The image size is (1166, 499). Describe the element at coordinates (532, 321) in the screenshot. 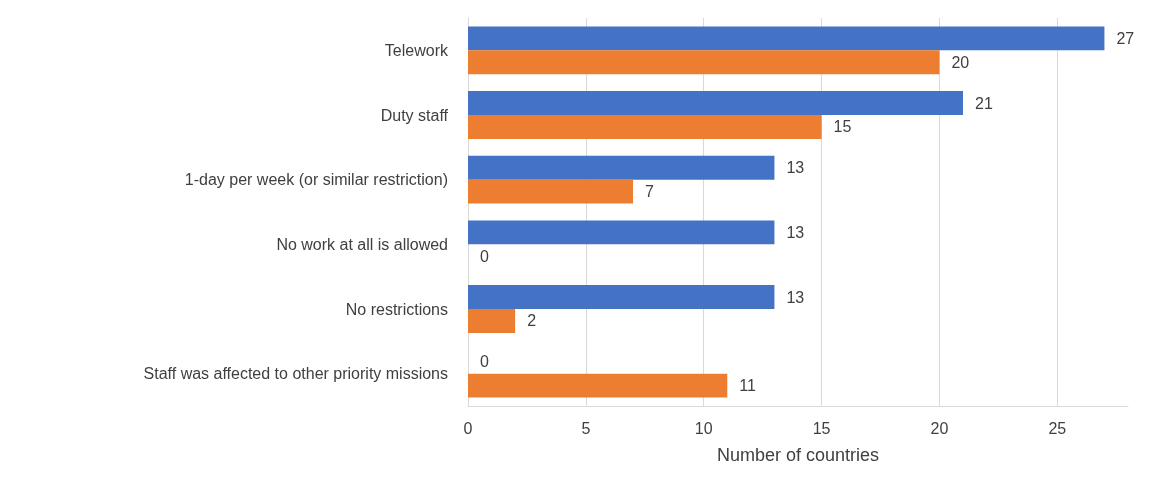

I see `data-label: 2` at that location.